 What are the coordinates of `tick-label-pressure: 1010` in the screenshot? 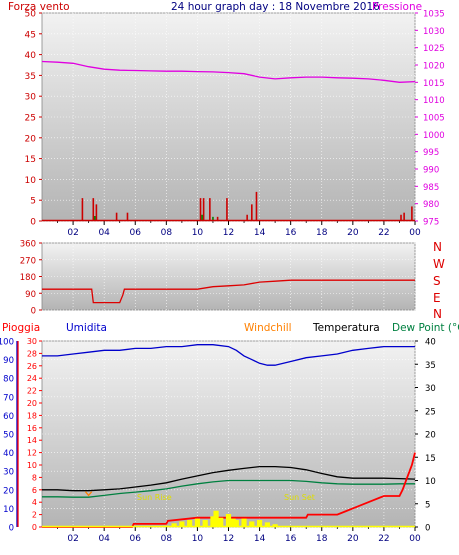 It's located at (434, 101).